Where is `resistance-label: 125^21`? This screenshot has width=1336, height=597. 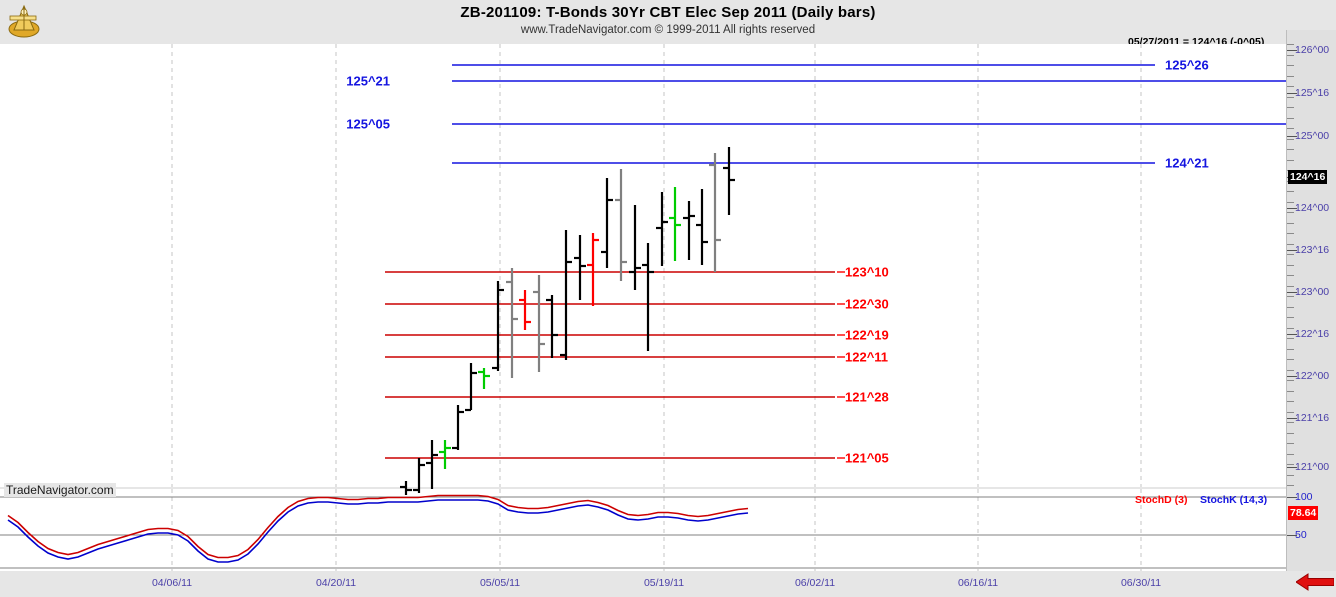 resistance-label: 125^21 is located at coordinates (368, 81).